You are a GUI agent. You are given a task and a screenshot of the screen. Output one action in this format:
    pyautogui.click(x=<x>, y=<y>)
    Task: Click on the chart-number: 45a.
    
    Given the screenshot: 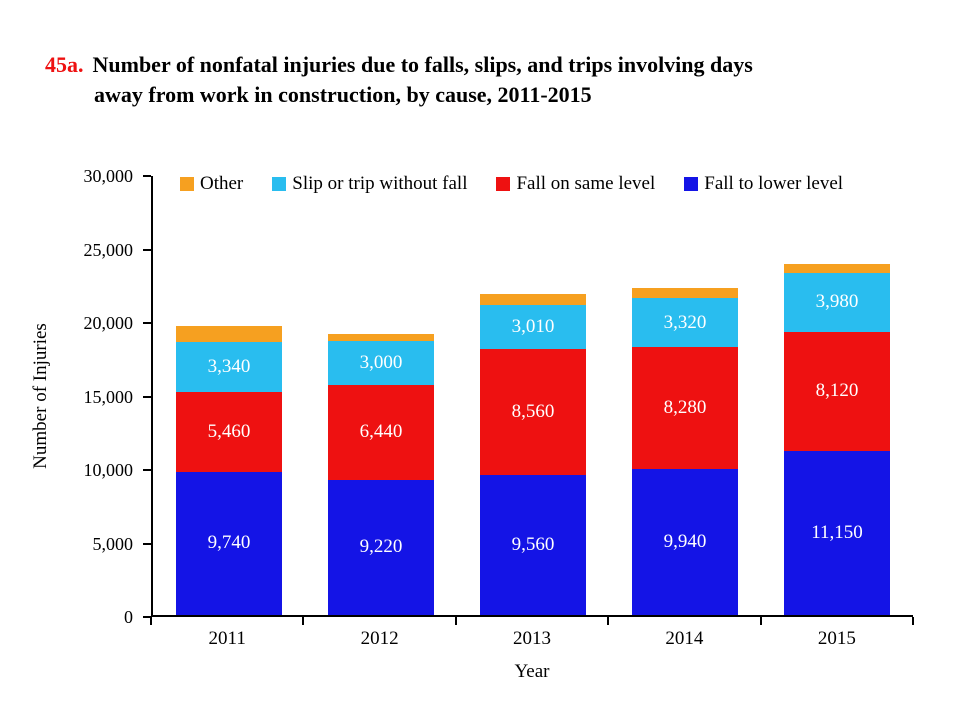 What is the action you would take?
    pyautogui.click(x=64, y=64)
    